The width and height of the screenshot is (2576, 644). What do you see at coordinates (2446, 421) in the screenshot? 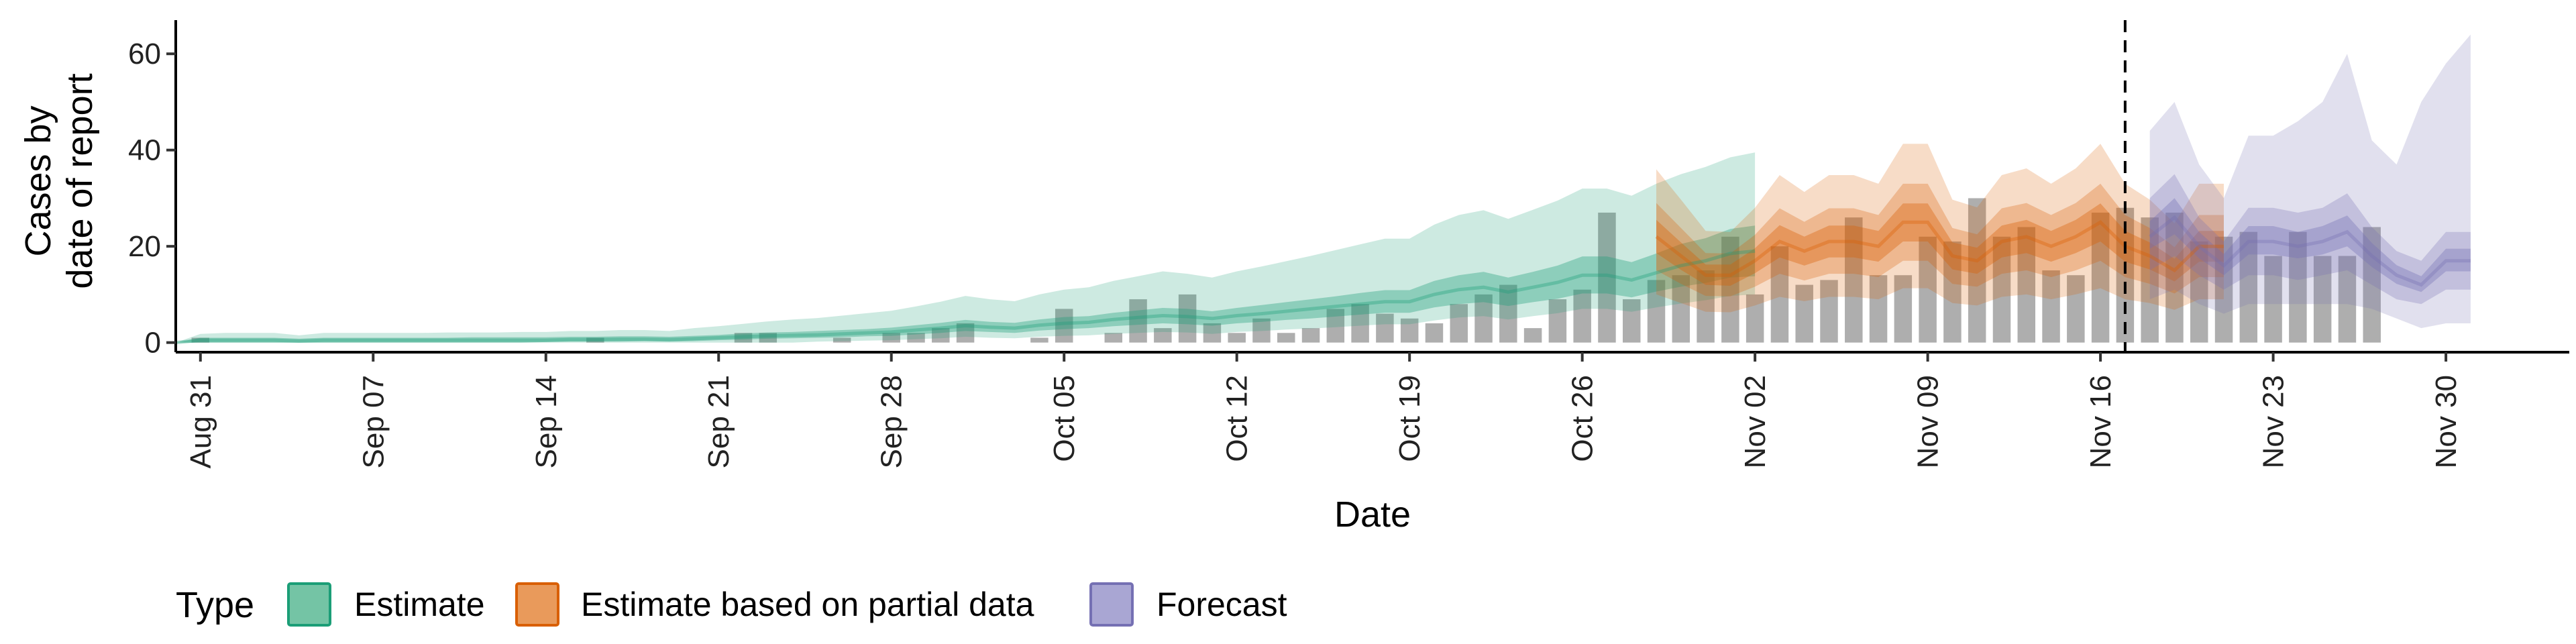
I see `x-tick-label: Nov 30` at bounding box center [2446, 421].